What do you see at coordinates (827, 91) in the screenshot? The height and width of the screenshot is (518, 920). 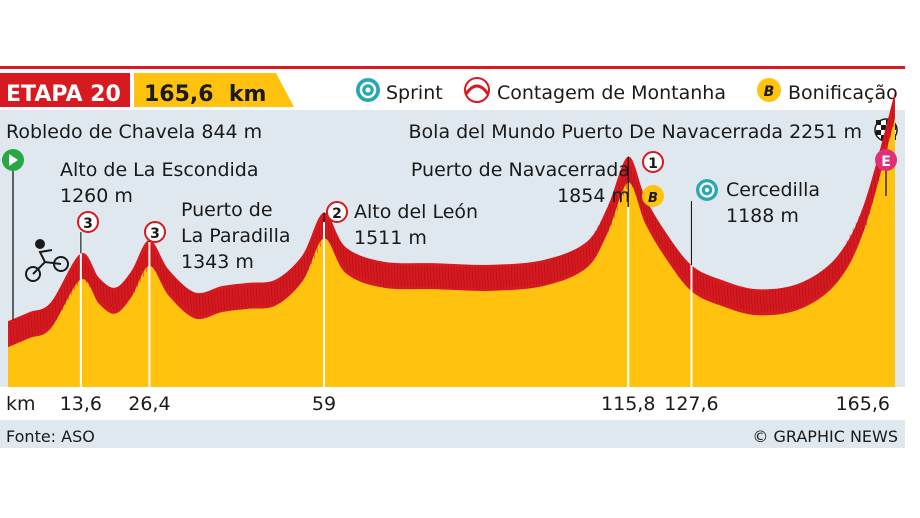 I see `bonus-legend: B Bonificação` at bounding box center [827, 91].